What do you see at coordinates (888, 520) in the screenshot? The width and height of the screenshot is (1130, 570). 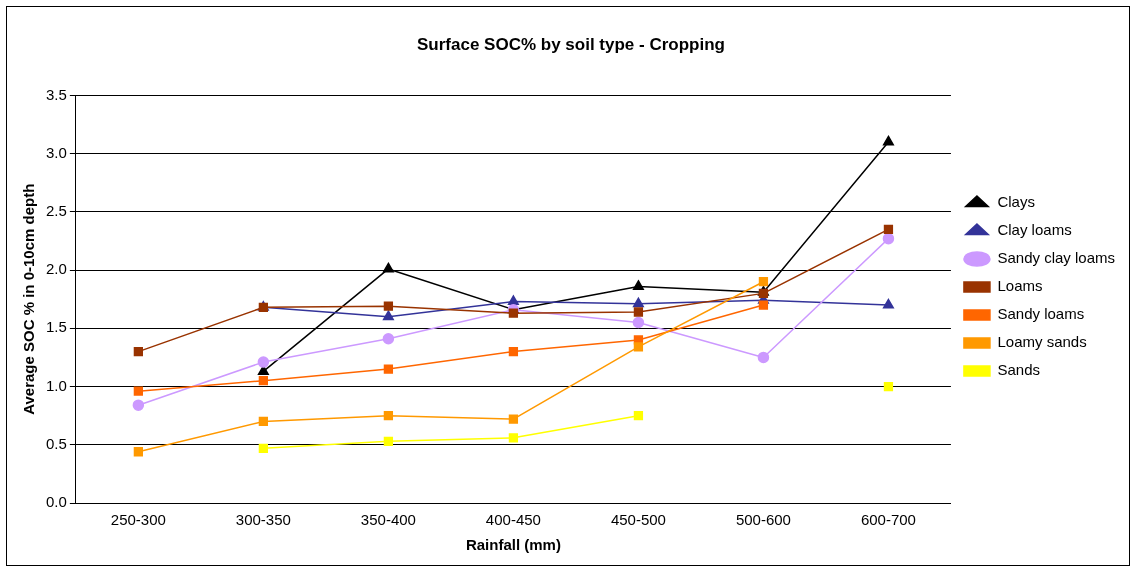 I see `x-tick-label: 600-700` at bounding box center [888, 520].